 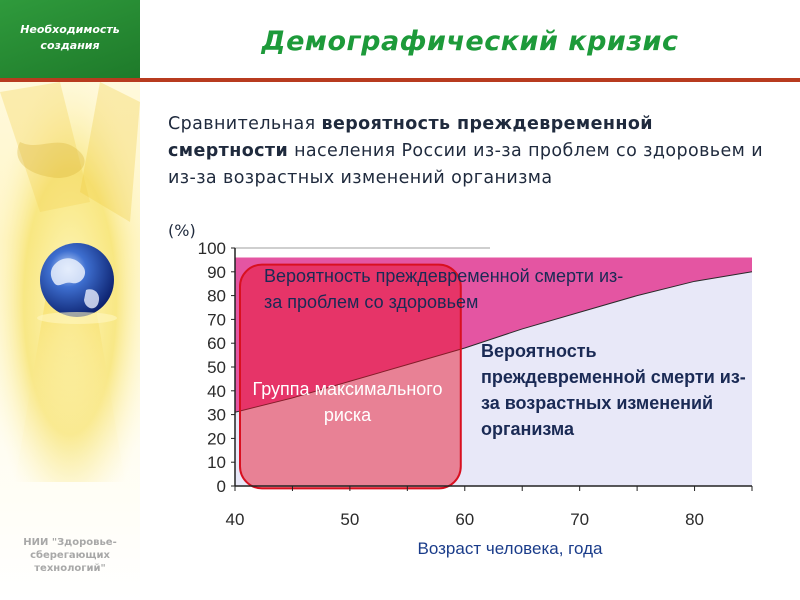 What do you see at coordinates (410, 137) in the screenshot?
I see `intro-bold: вероятность преждевременной смертности` at bounding box center [410, 137].